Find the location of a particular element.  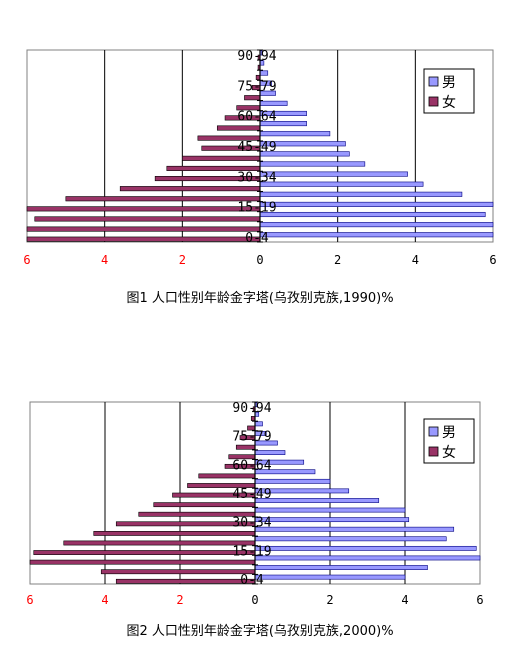

chart-caption: 图1 人口性别年龄金字塔(乌孜别克族,1990)% is located at coordinates (259, 298).